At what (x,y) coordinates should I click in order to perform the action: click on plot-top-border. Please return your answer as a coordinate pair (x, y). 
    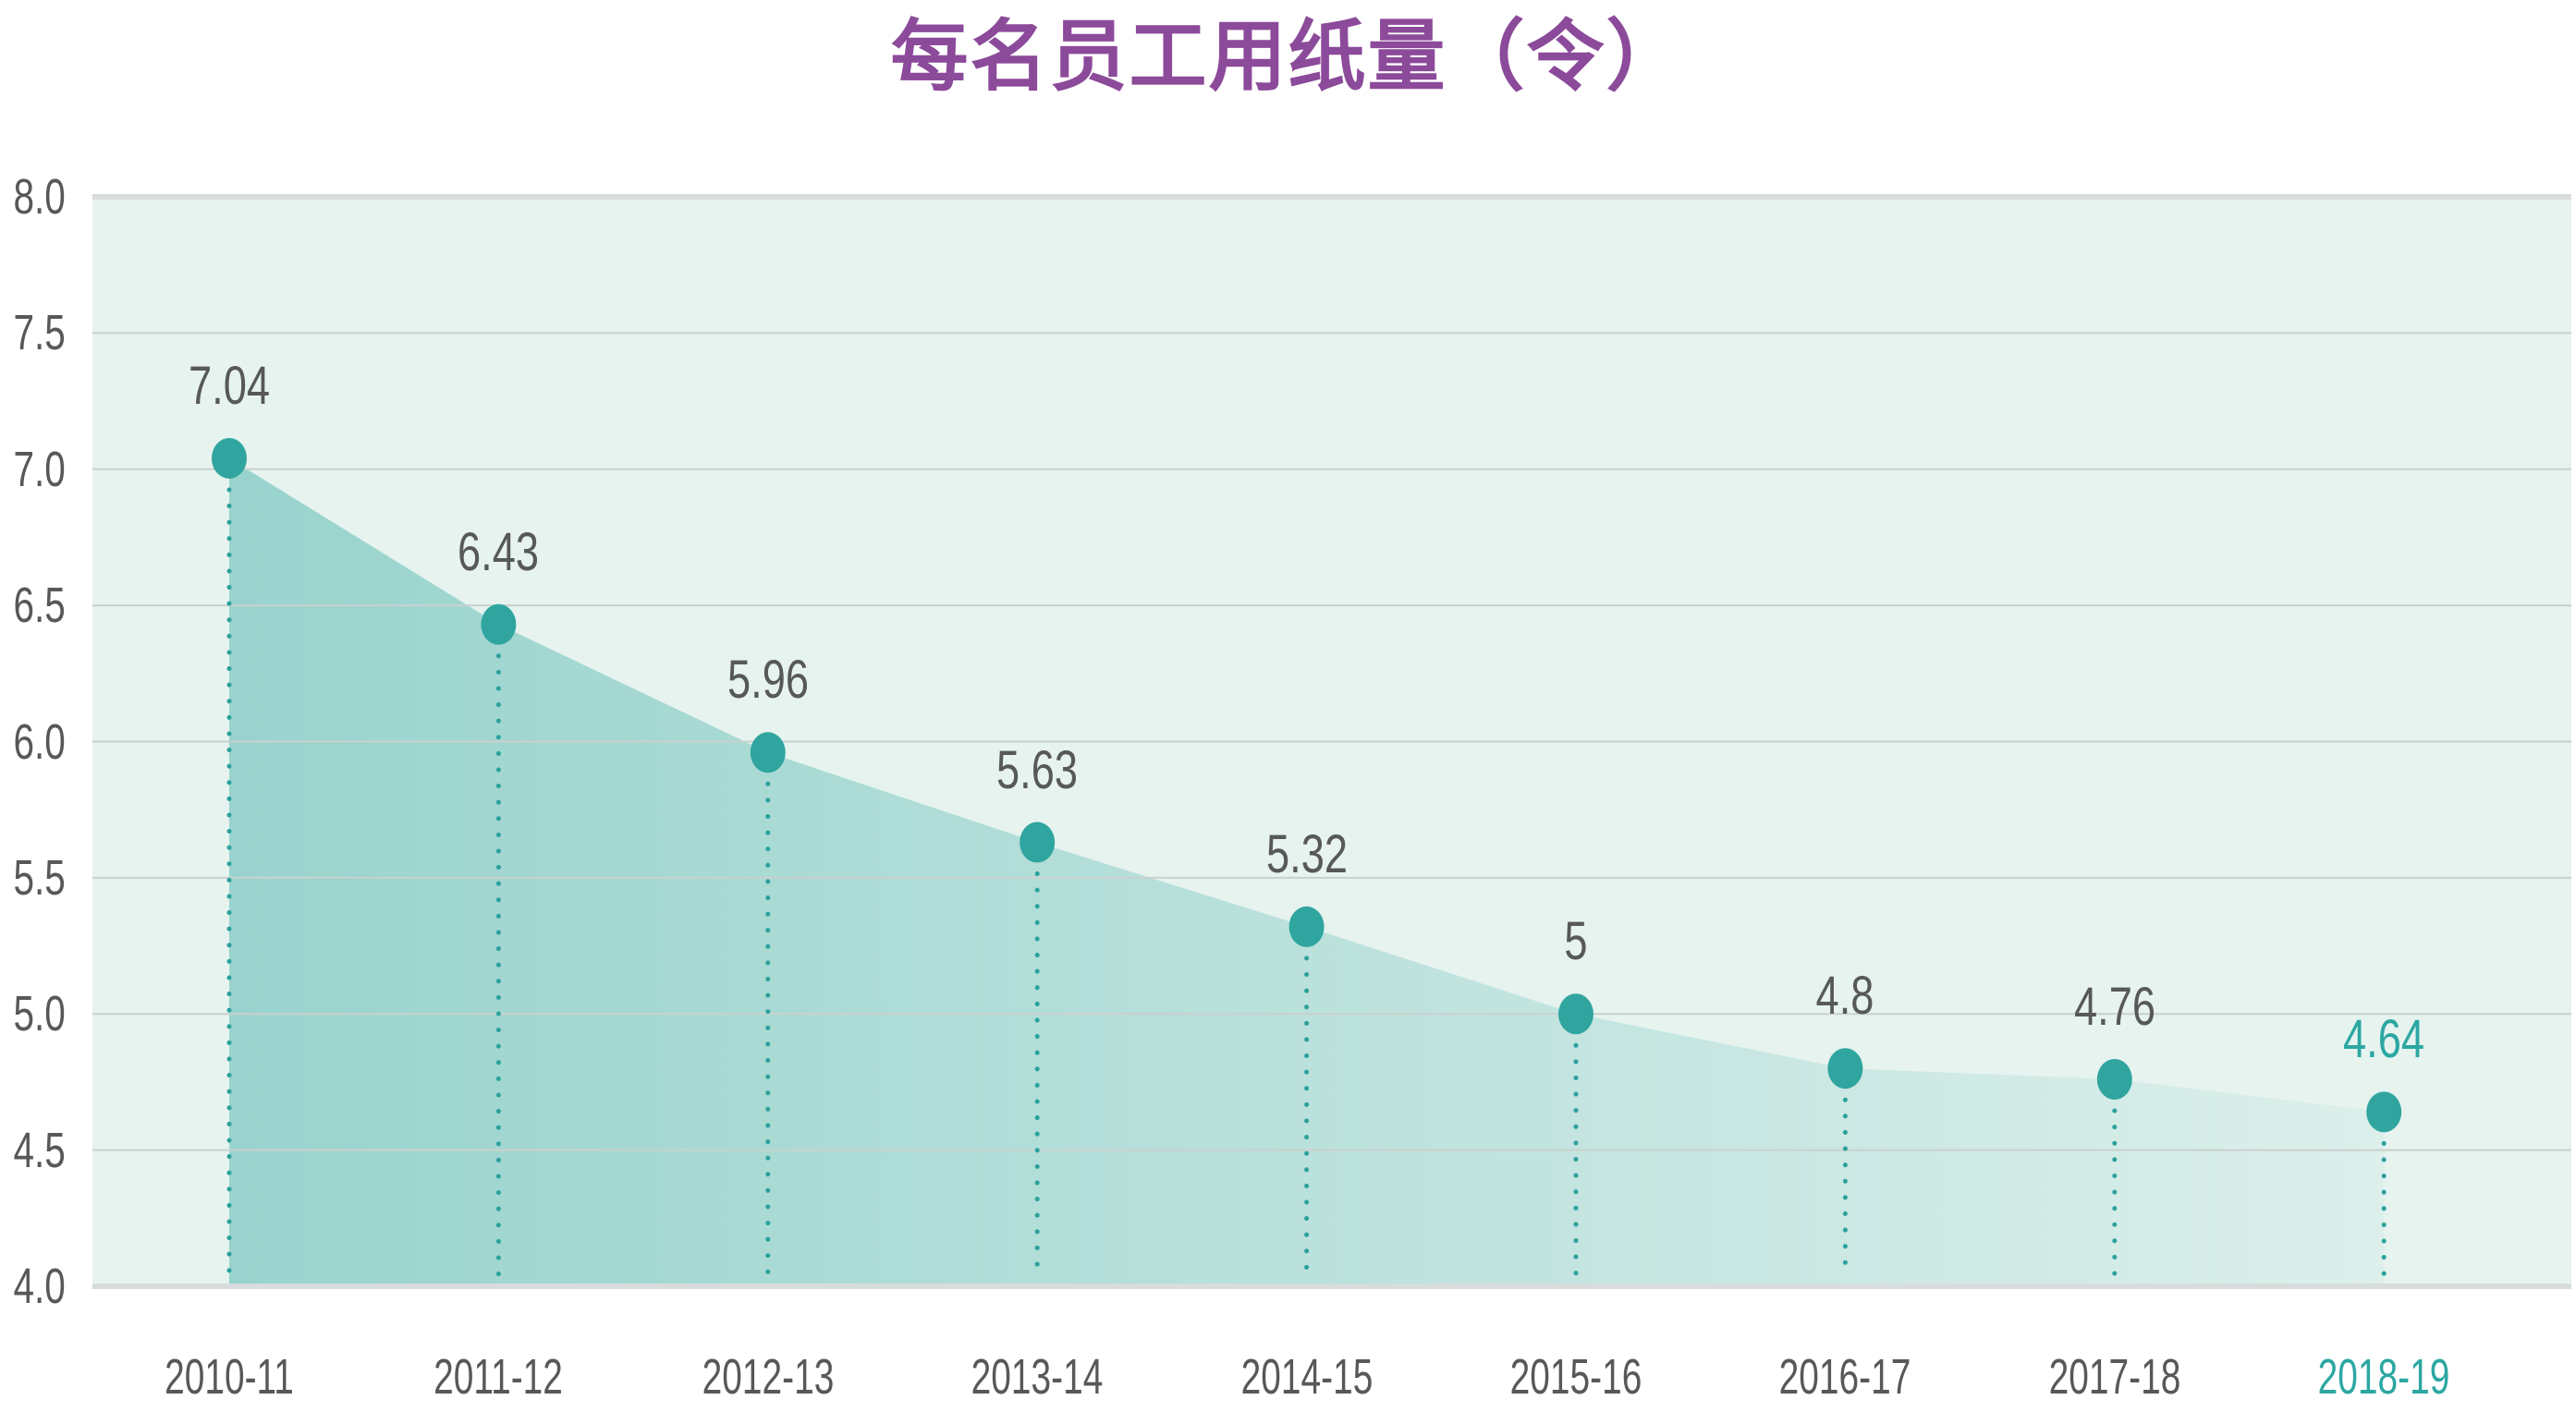
    Looking at the image, I should click on (1331, 197).